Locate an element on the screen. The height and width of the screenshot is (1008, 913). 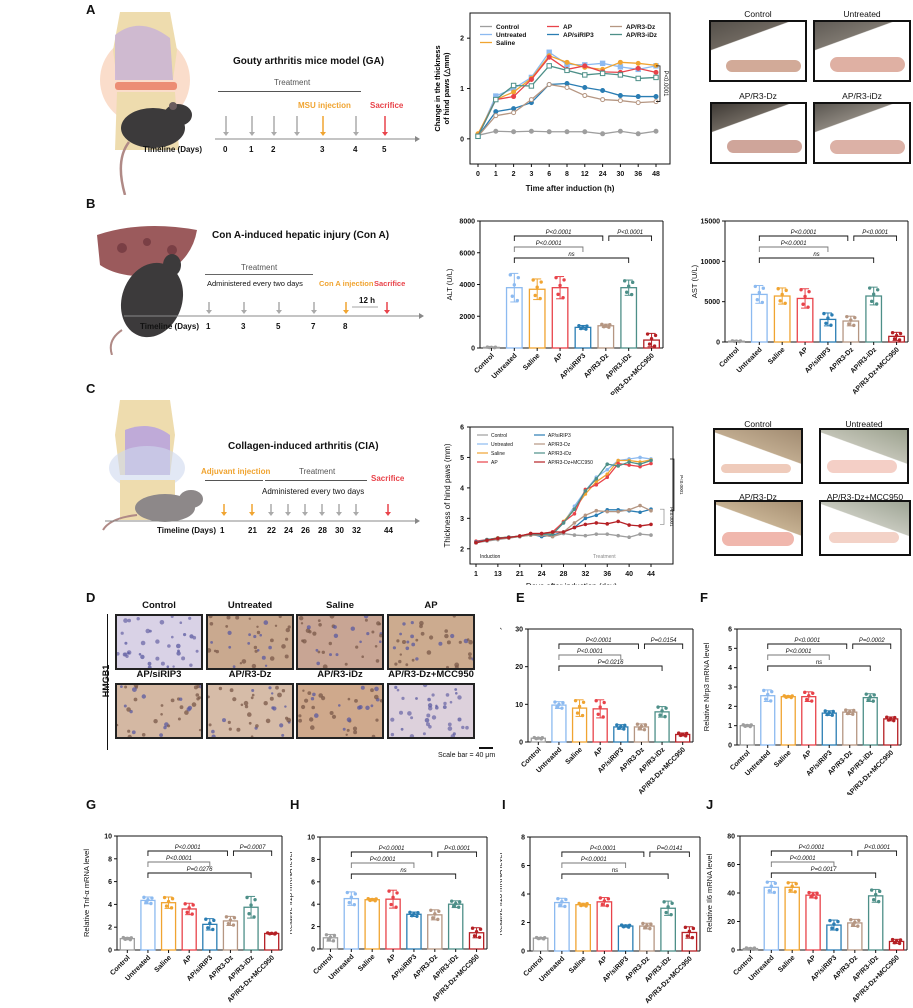
chart-c-xtick-label: 21 is located at coordinates (520, 574).